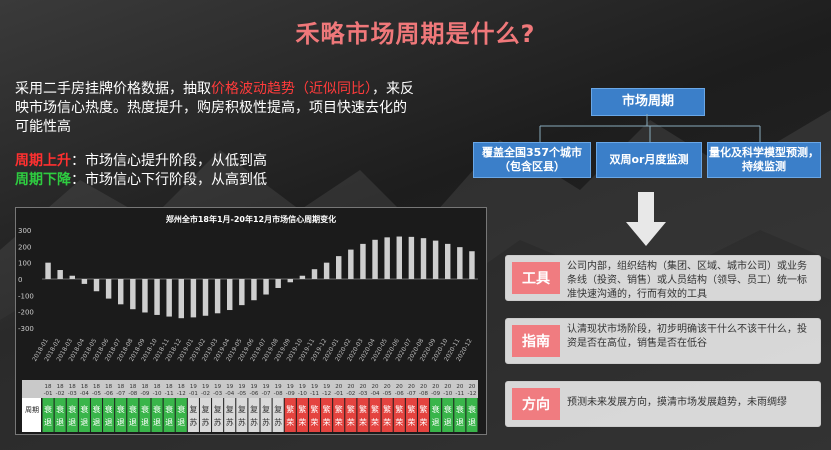  What do you see at coordinates (43, 161) in the screenshot?
I see `phase-up-key: 周期上升` at bounding box center [43, 161].